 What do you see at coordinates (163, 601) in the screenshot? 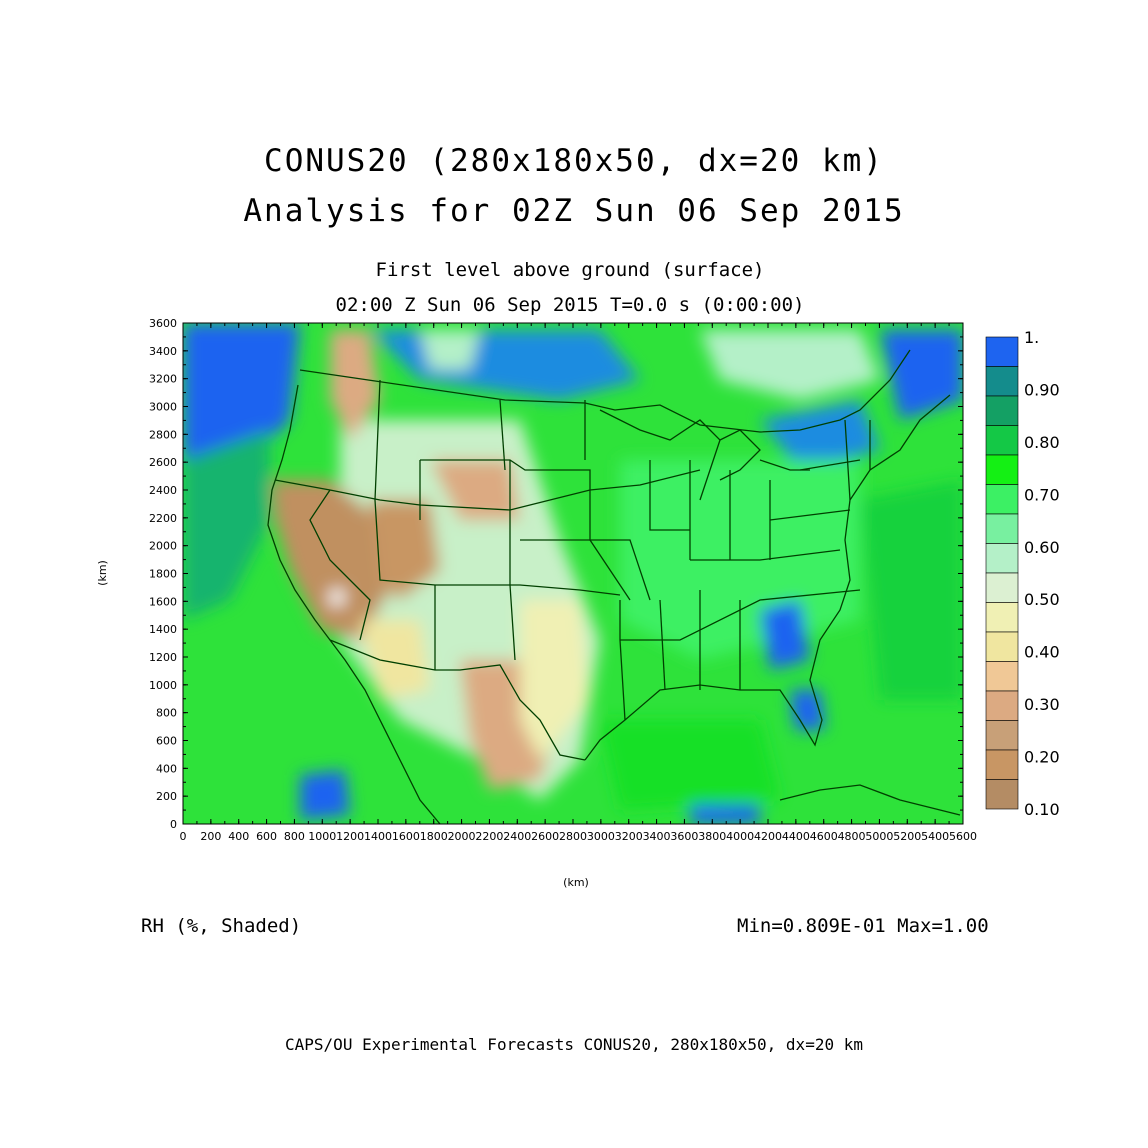
I see `y-tick-label: 1600` at bounding box center [163, 601].